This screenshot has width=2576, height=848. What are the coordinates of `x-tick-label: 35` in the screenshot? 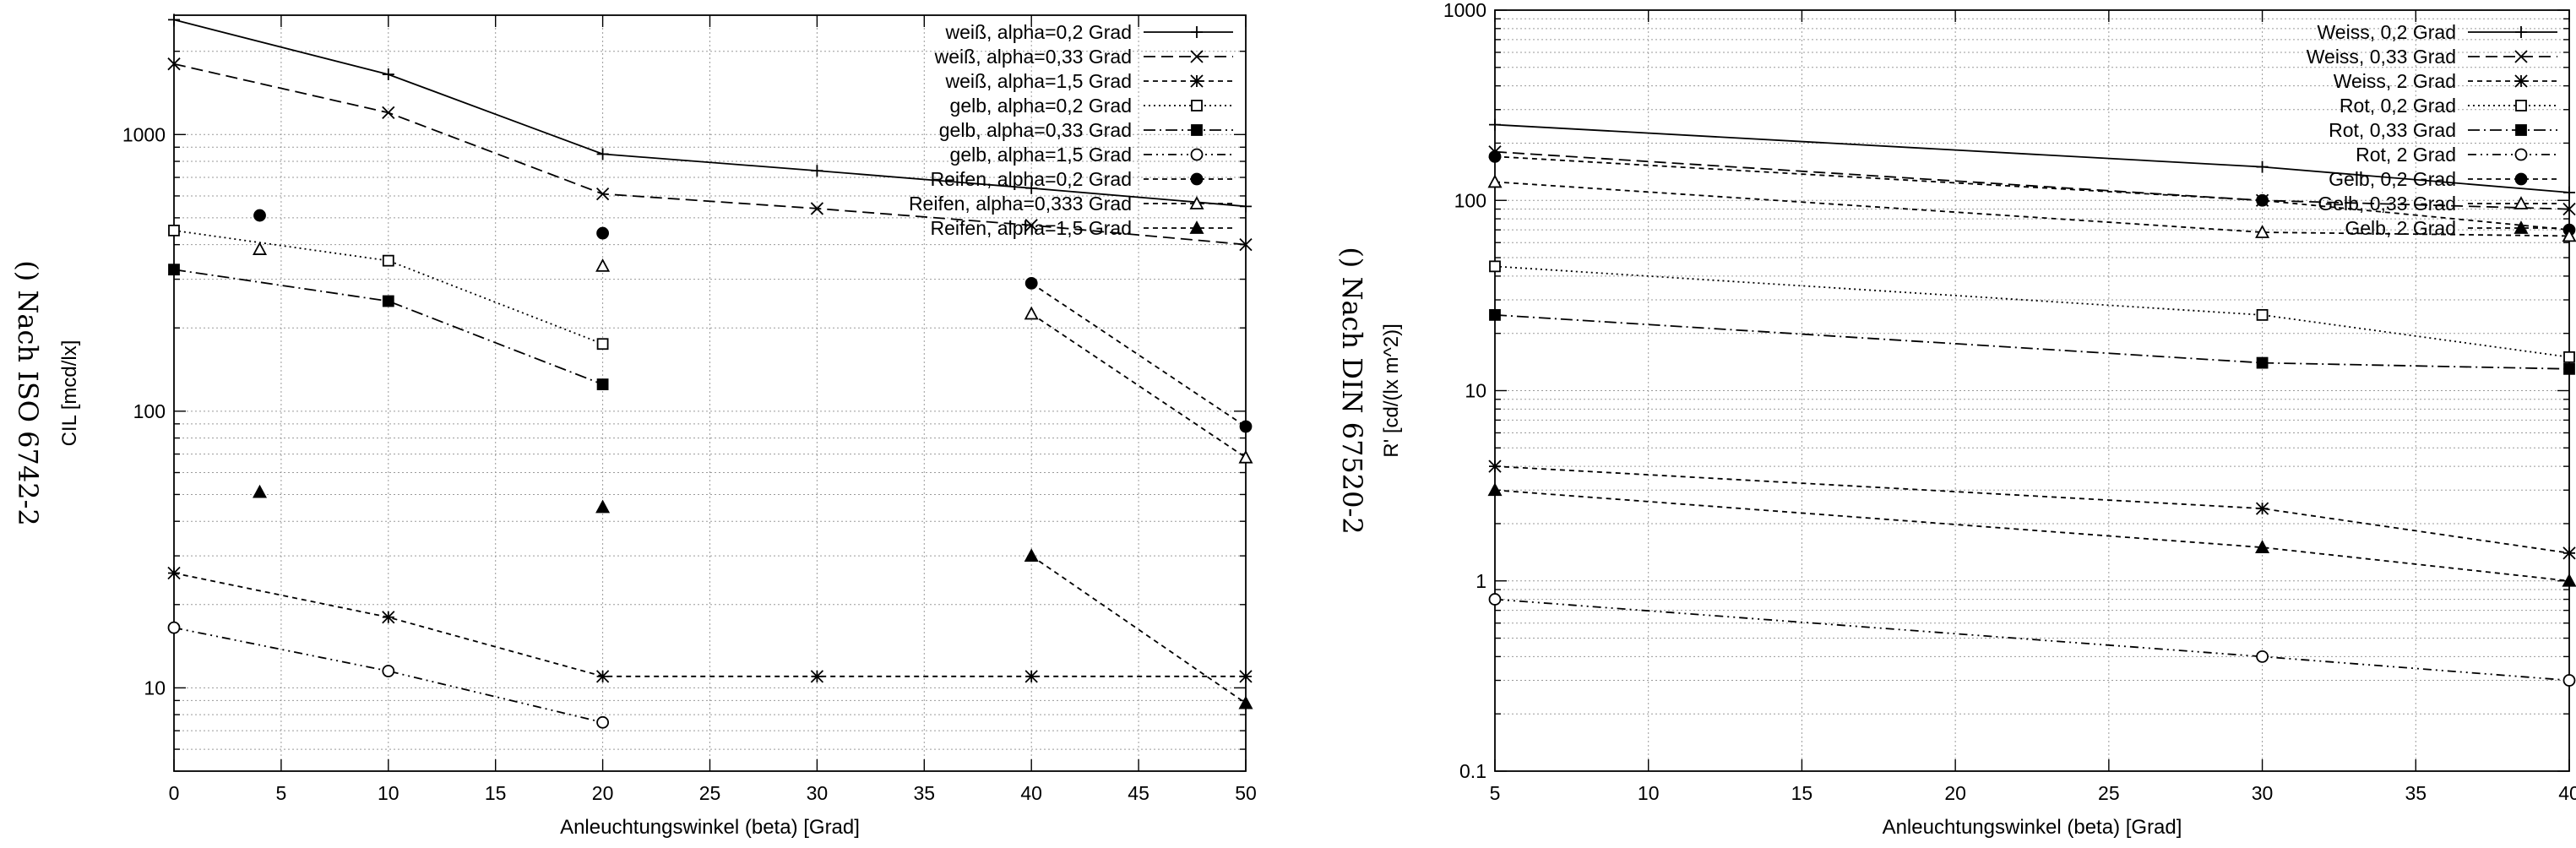 It's located at (2416, 793).